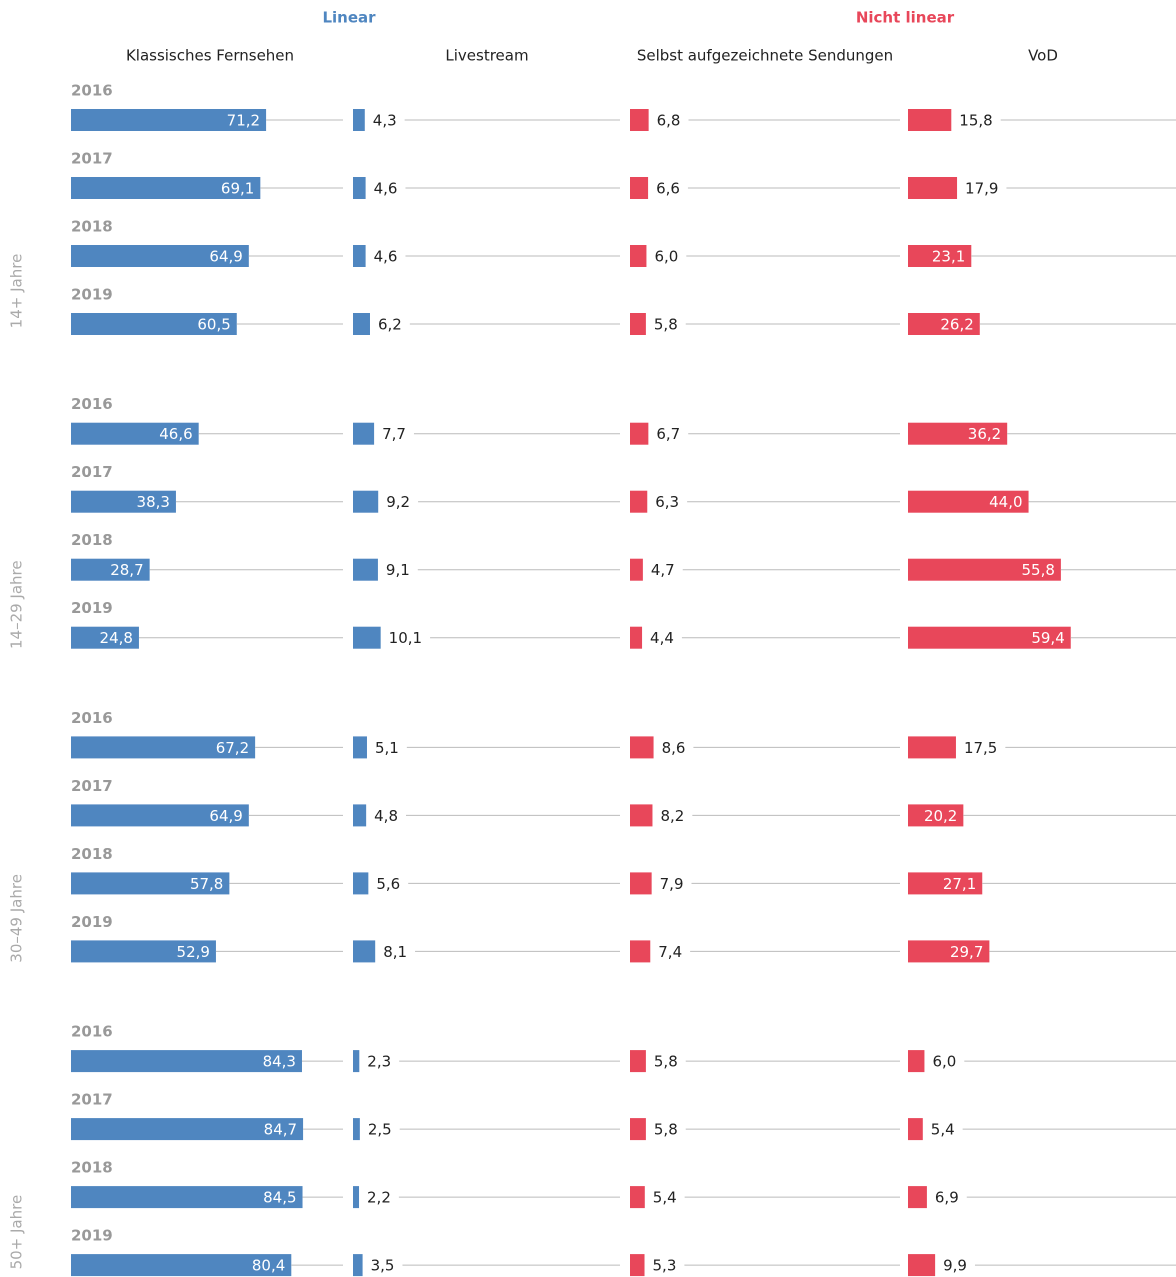  I want to click on value-label: 10,1, so click(405, 638).